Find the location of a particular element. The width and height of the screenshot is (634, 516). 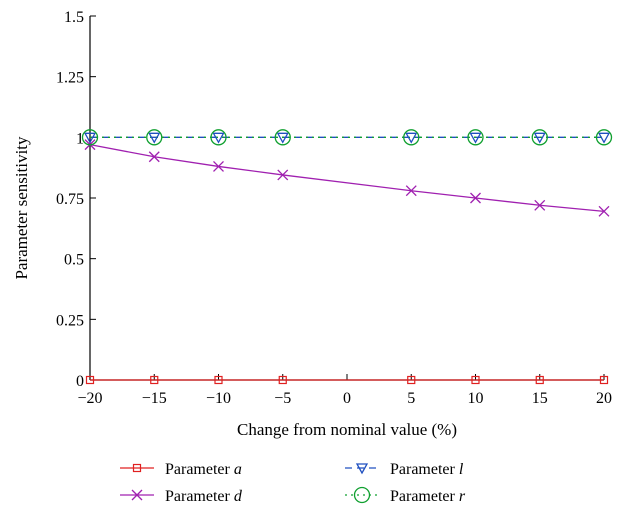

legend-item-a: Parameter a is located at coordinates (181, 469).